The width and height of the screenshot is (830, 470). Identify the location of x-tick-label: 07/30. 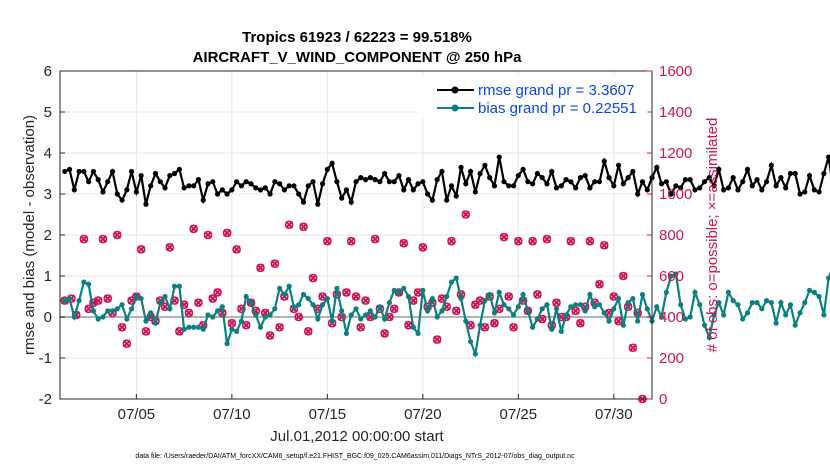
(614, 414).